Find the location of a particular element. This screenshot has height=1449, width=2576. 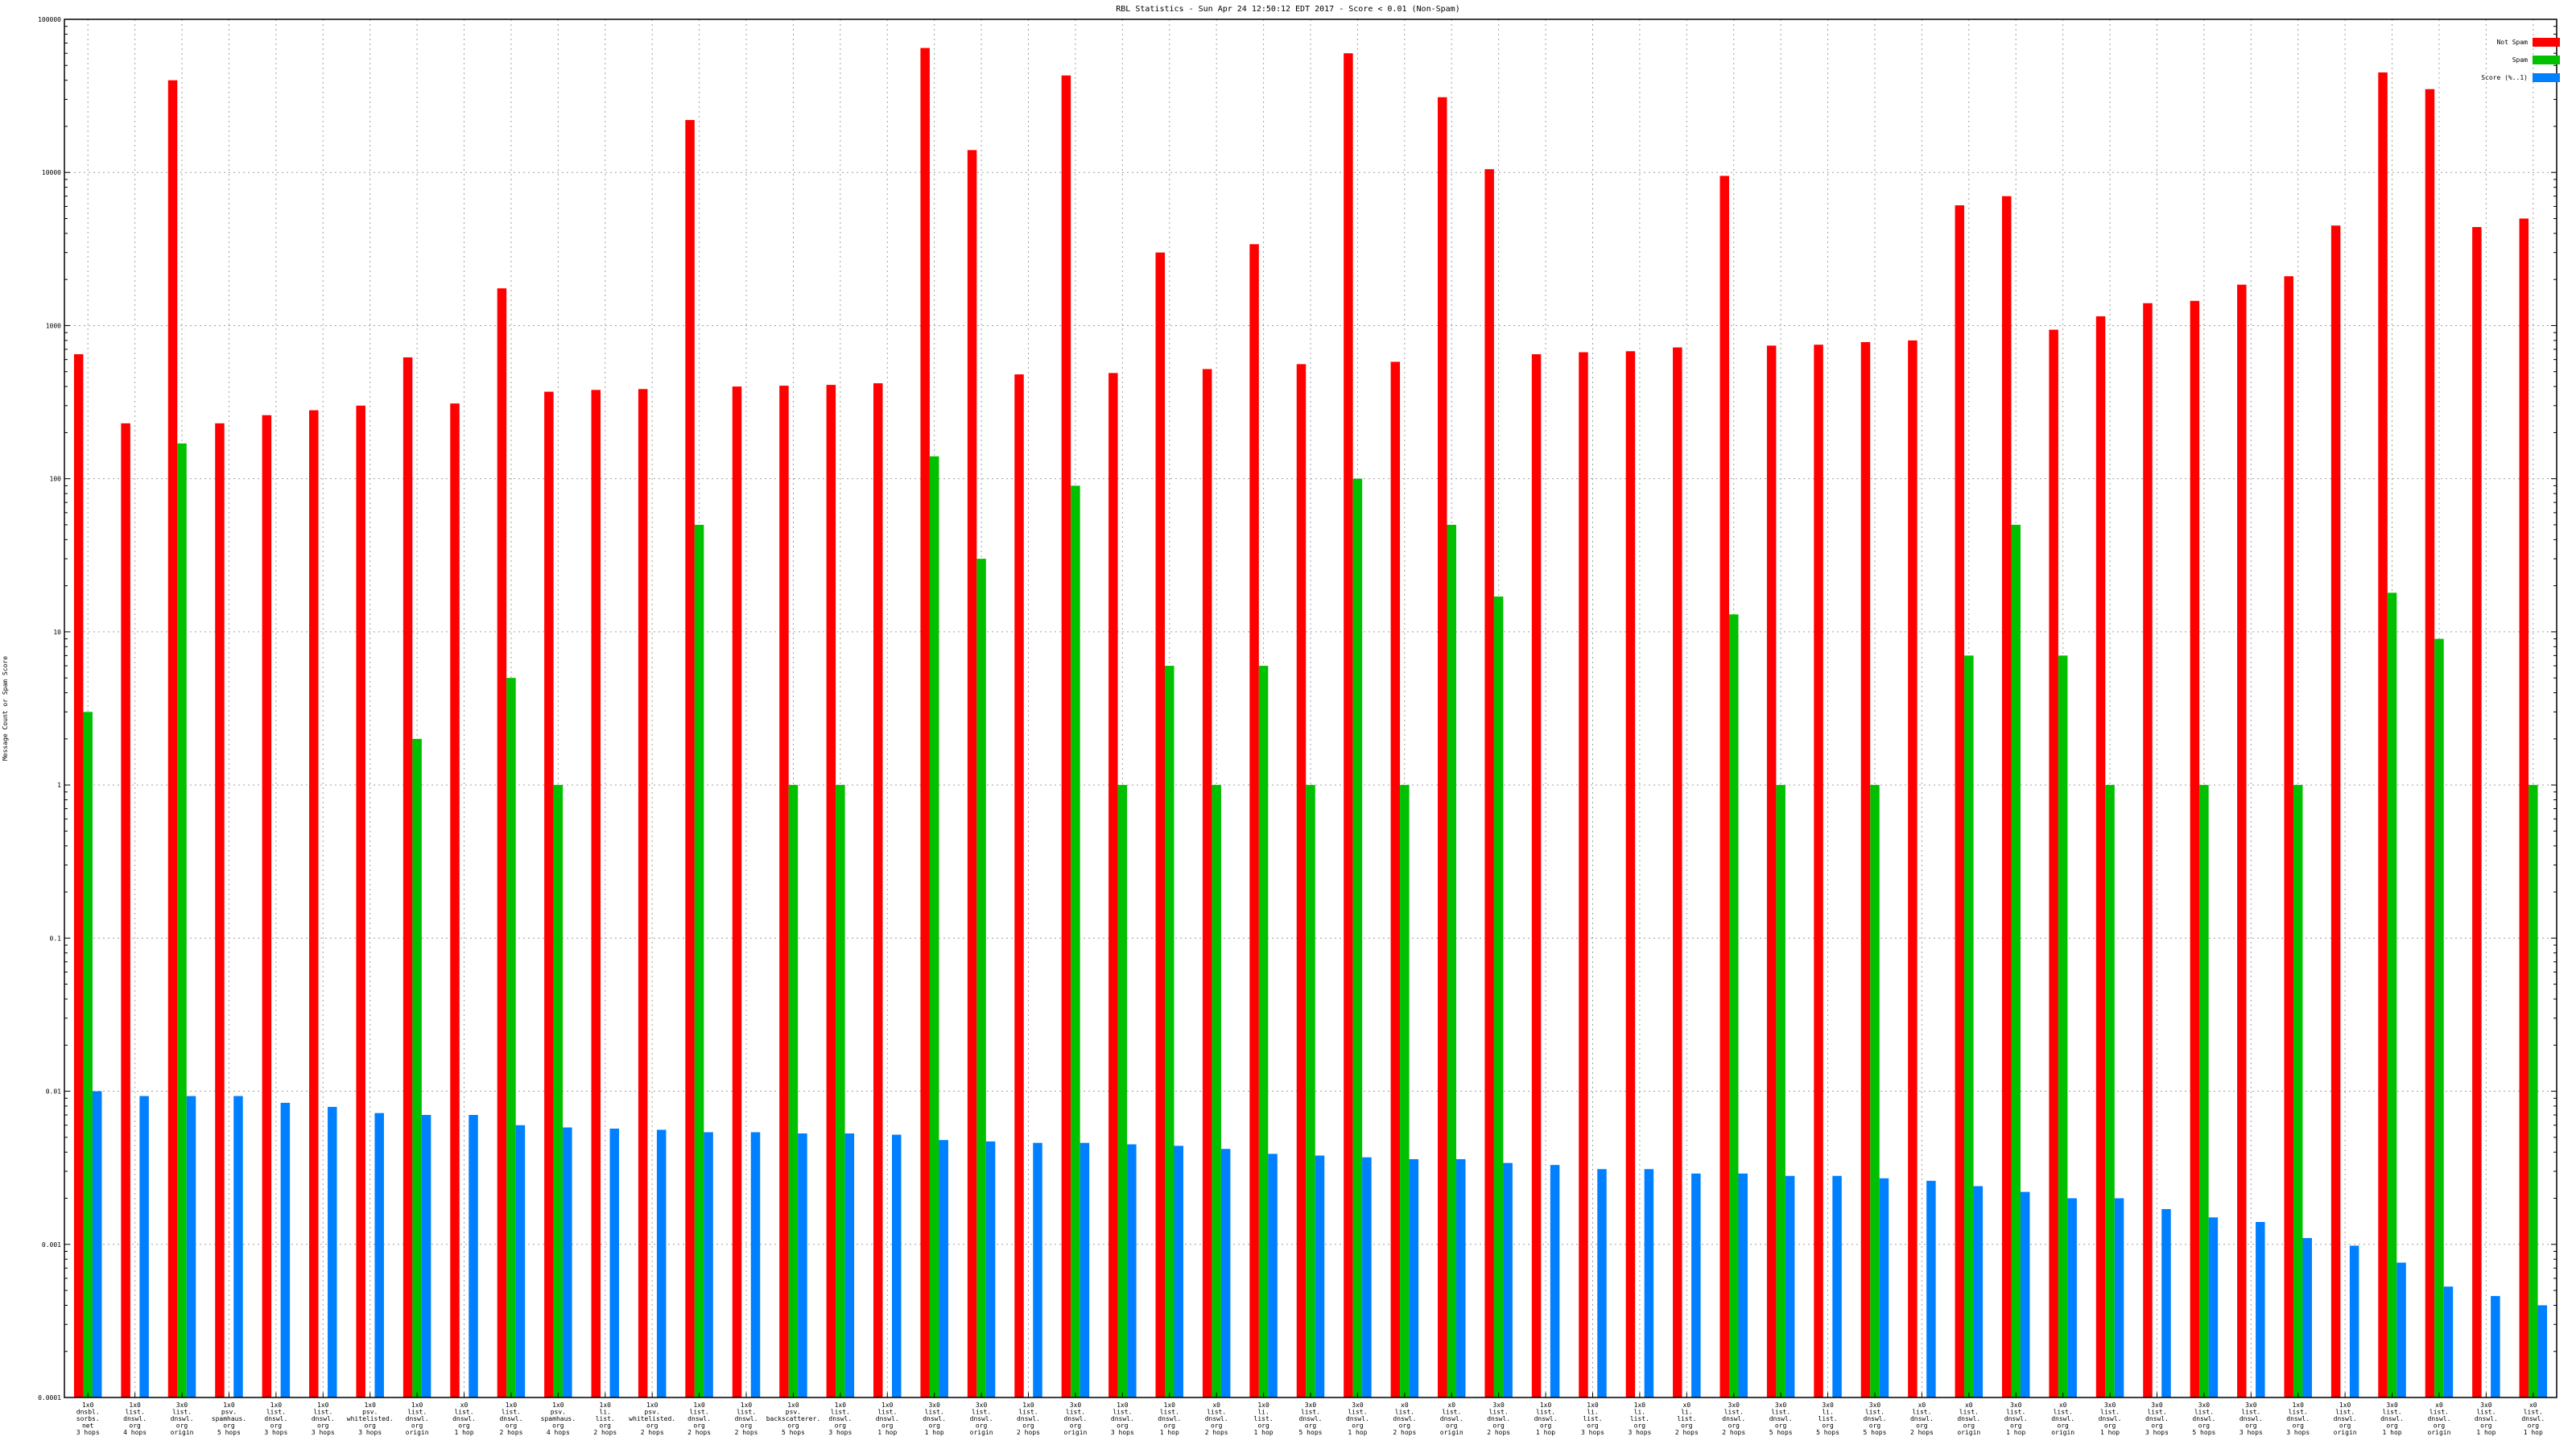

x-tick-label-line: whitelisted. is located at coordinates (652, 1418).